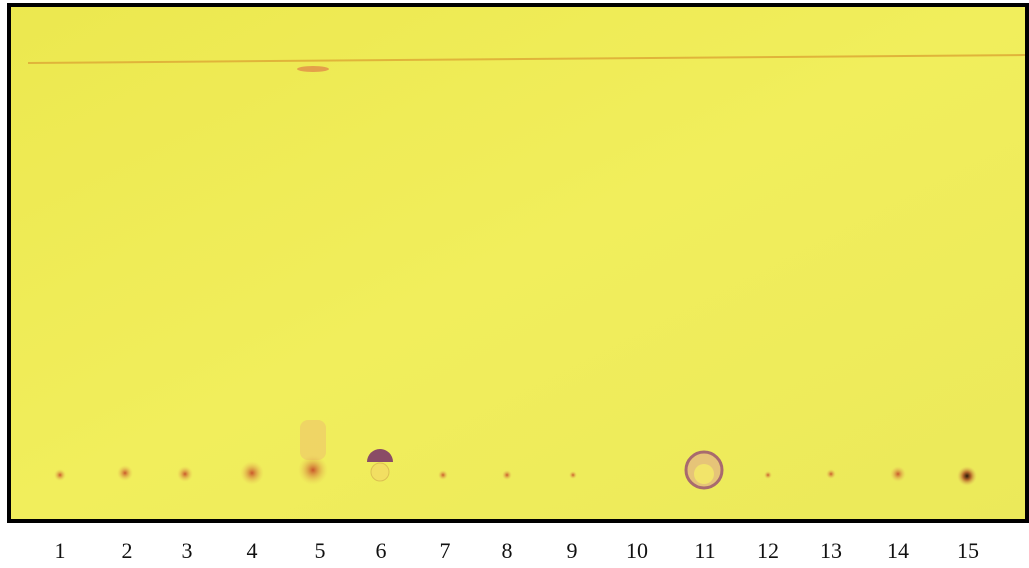  Describe the element at coordinates (515, 455) in the screenshot. I see `spots` at that location.